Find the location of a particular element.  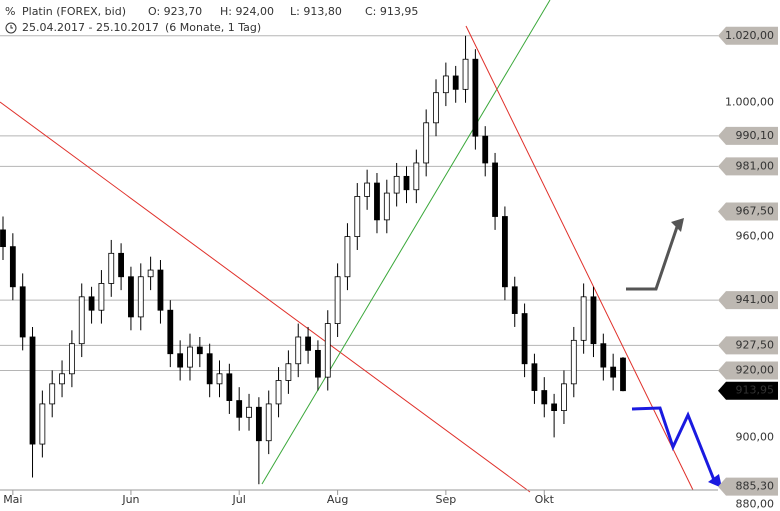

x-tick-label: Okt is located at coordinates (545, 499).